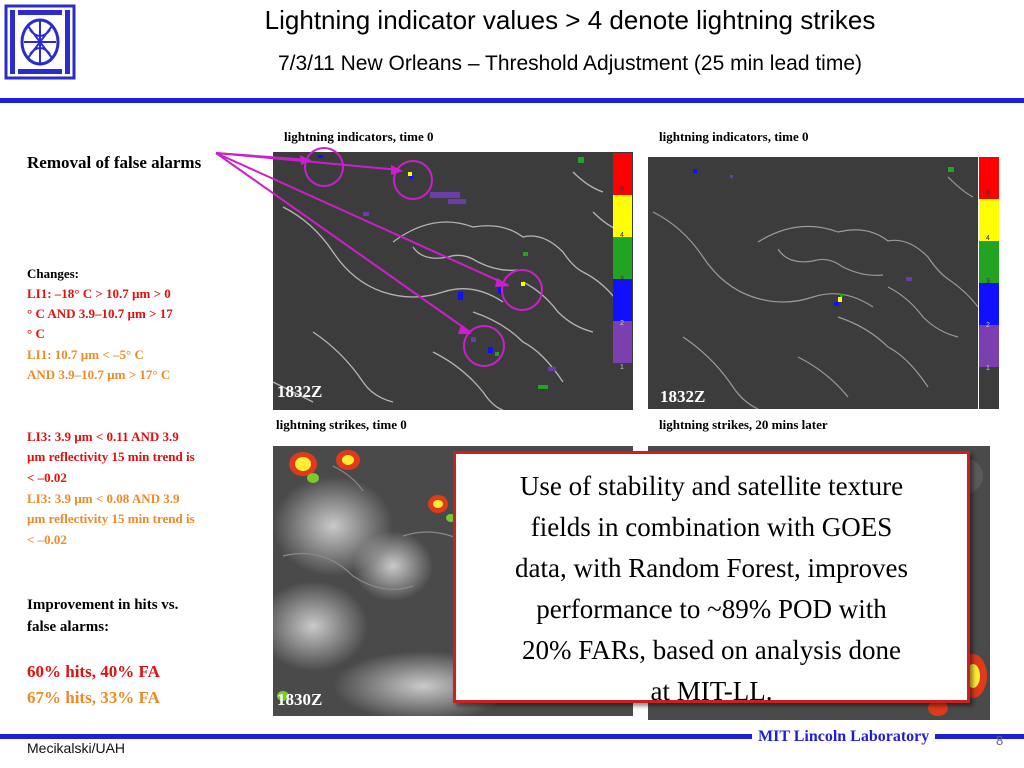  I want to click on li3-new-line-b: µm reflectivity 15 min trend is, so click(111, 518).